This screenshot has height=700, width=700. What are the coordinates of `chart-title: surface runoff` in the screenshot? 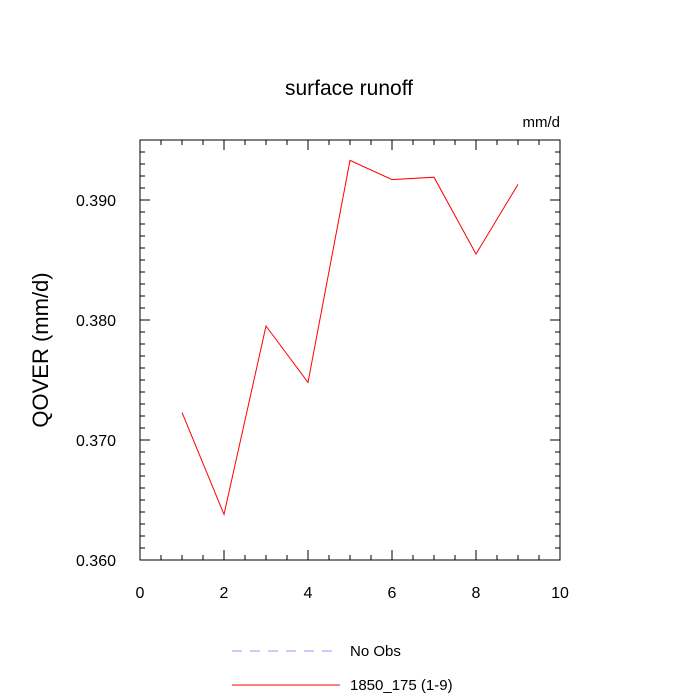 It's located at (349, 88).